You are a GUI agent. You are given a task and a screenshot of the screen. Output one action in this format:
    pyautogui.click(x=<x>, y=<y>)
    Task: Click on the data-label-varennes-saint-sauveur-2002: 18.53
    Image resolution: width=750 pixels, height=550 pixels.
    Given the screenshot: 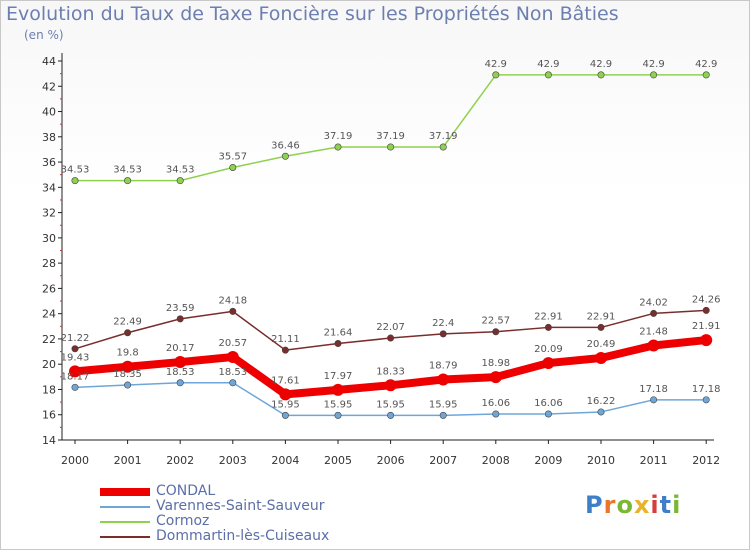 What is the action you would take?
    pyautogui.click(x=180, y=372)
    